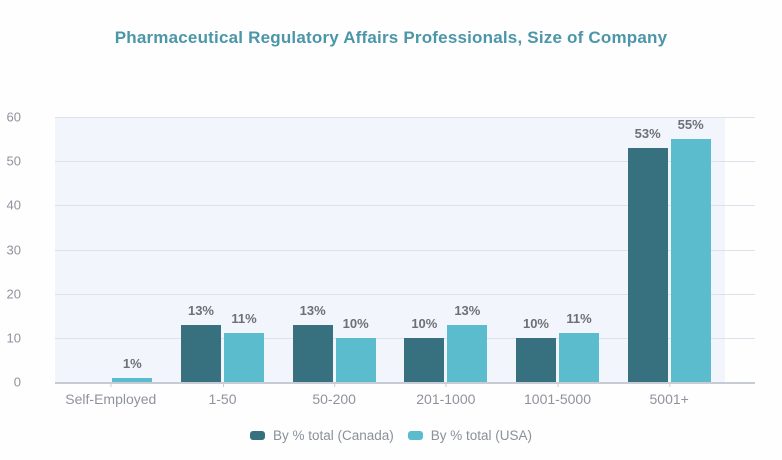  Describe the element at coordinates (445, 394) in the screenshot. I see `x-axis-label: 201-1000` at that location.